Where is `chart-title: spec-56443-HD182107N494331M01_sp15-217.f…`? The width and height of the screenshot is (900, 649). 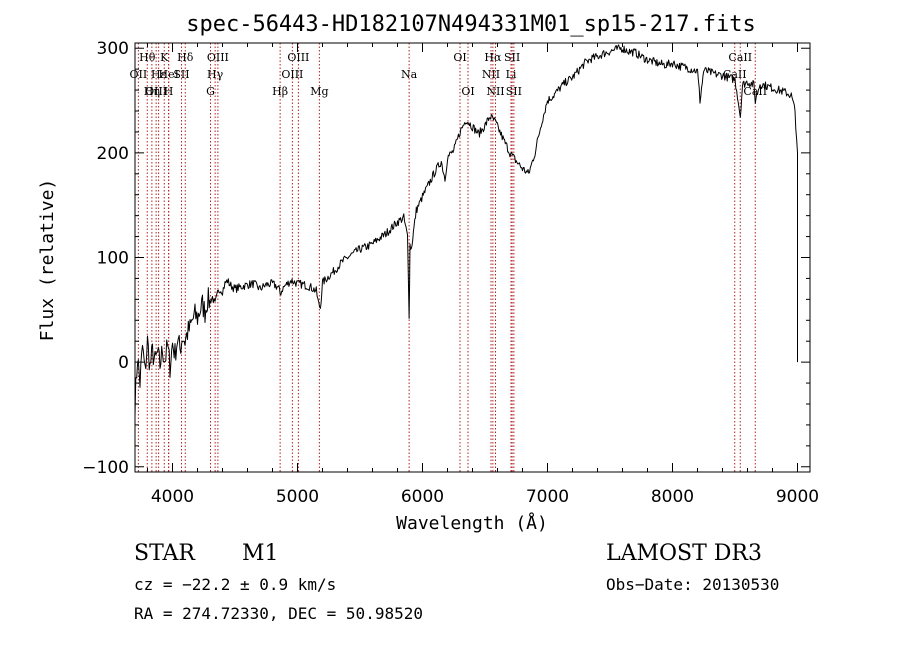
chart-title: spec-56443-HD182107N494331M01_sp15-217.f… is located at coordinates (471, 24).